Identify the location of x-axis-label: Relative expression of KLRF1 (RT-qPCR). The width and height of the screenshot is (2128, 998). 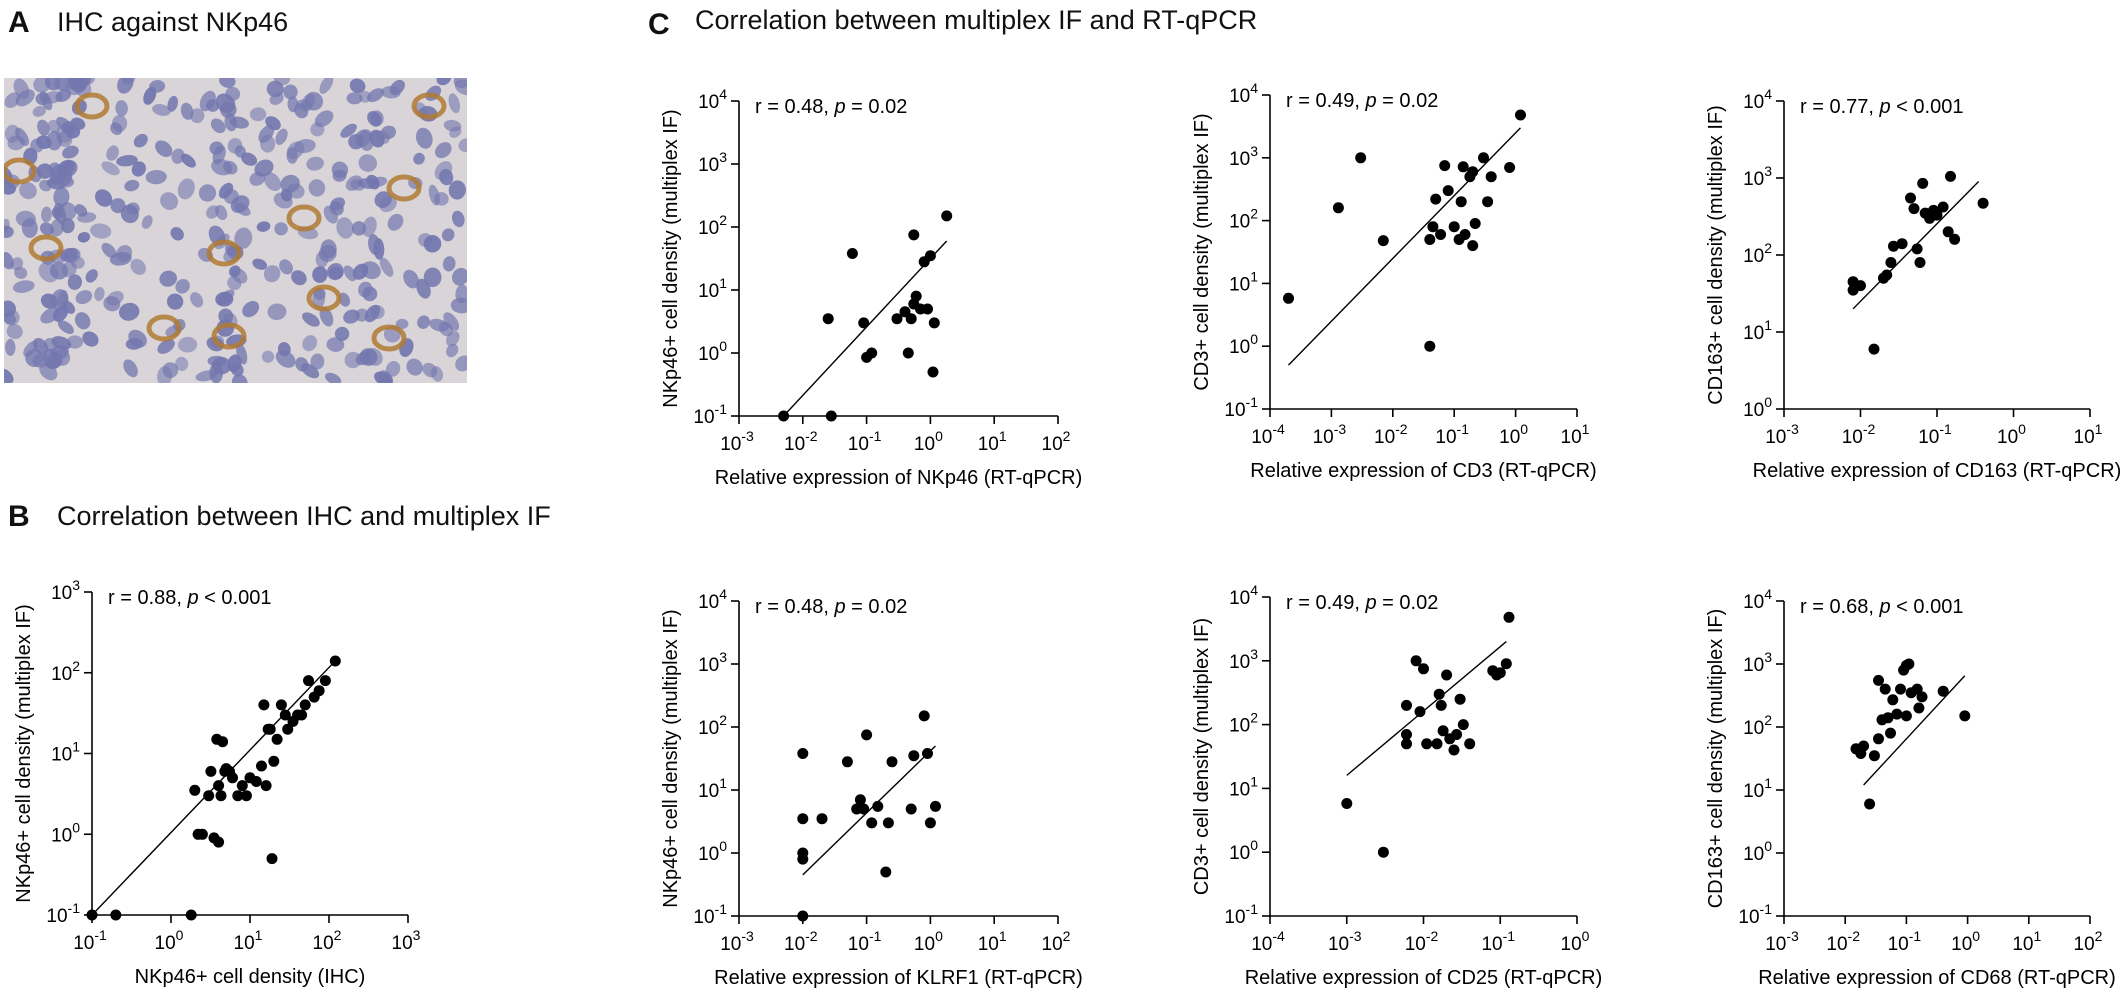
(898, 978).